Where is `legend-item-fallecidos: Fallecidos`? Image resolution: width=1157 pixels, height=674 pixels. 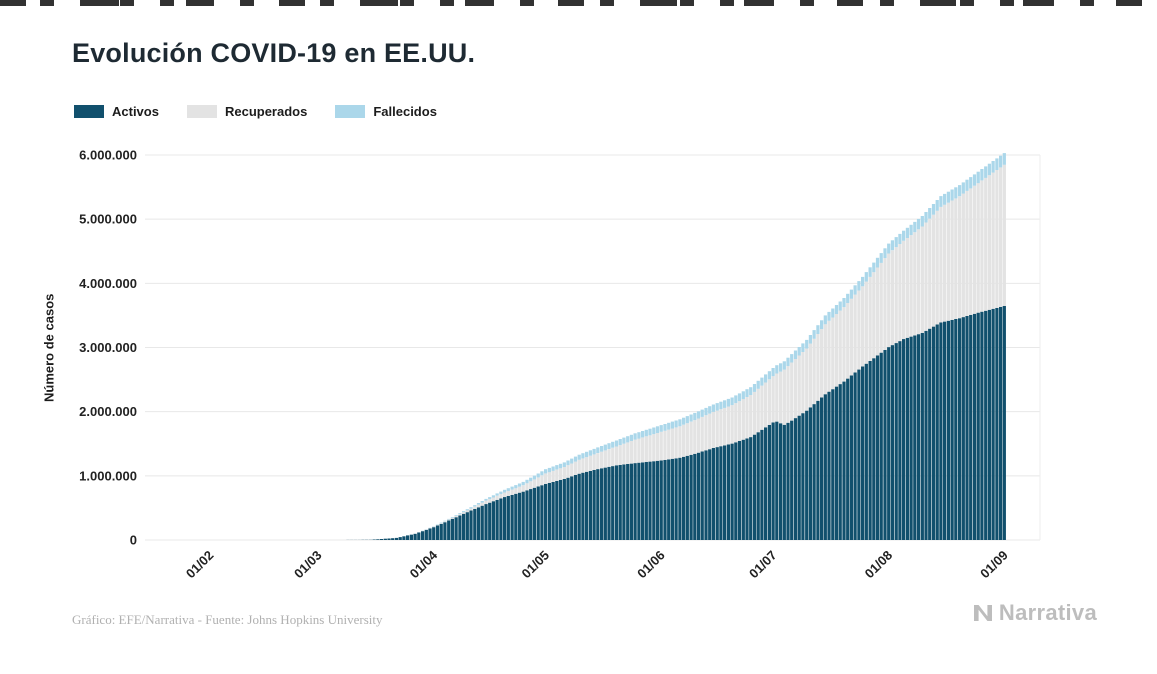 legend-item-fallecidos: Fallecidos is located at coordinates (386, 111).